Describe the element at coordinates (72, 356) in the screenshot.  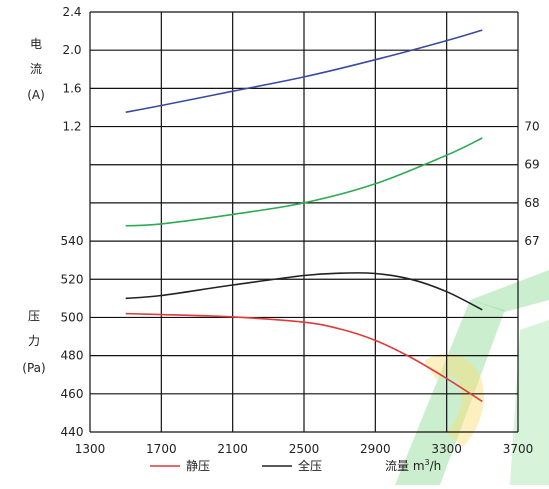
I see `pressure-tick-label: 480` at that location.